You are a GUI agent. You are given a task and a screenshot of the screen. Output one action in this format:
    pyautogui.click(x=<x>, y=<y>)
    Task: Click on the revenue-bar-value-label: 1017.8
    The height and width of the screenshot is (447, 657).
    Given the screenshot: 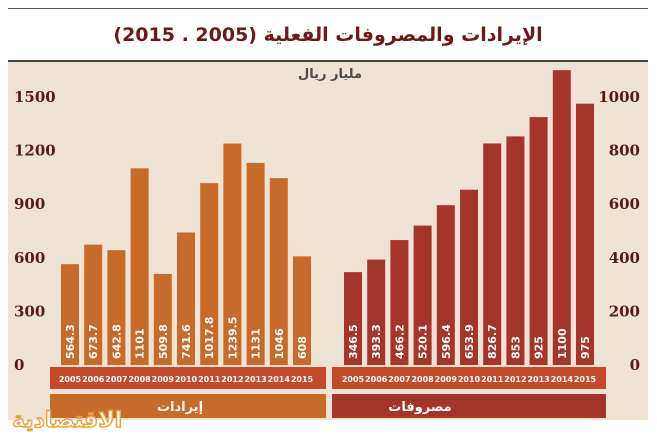 What is the action you would take?
    pyautogui.click(x=209, y=338)
    